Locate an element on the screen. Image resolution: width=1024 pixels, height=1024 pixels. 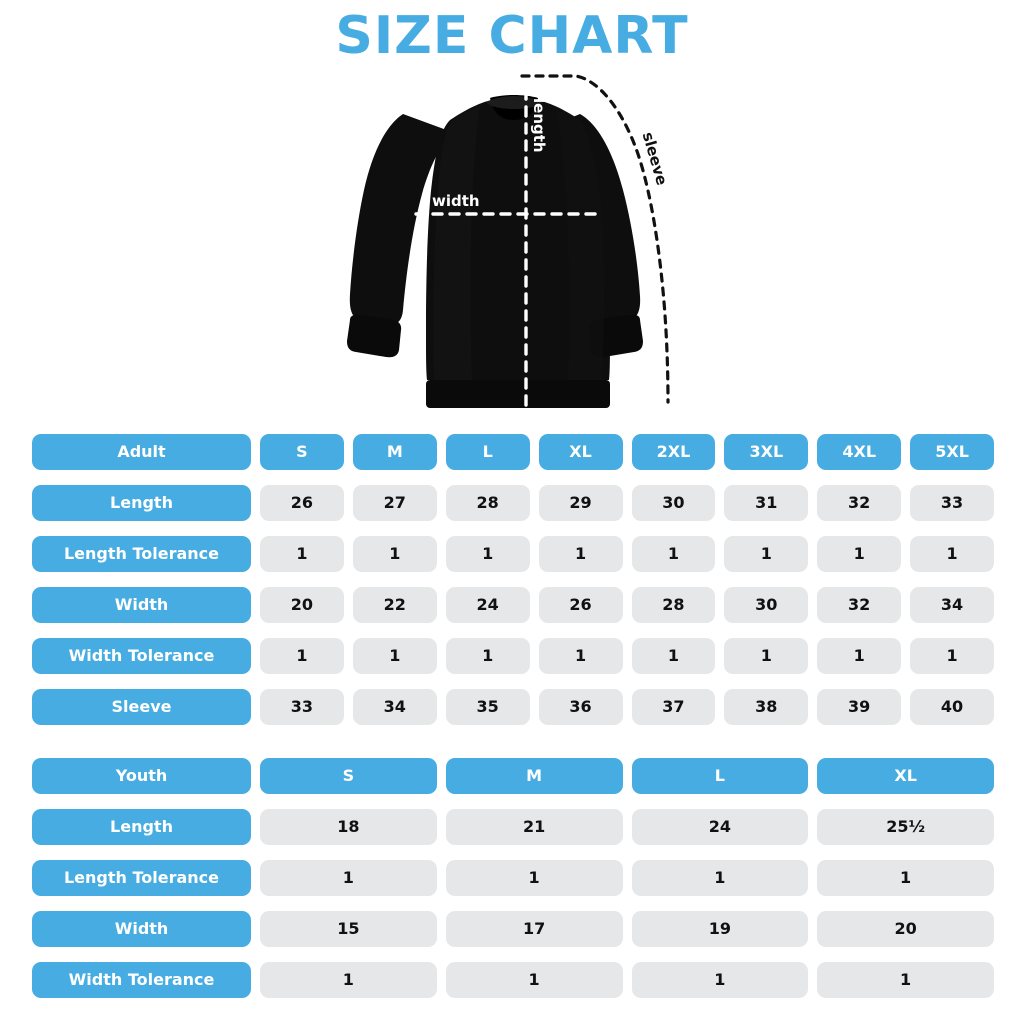
table-header-row: Adult S M L XL 2XL 3XL 4XL 5XL is located at coordinates (513, 452).